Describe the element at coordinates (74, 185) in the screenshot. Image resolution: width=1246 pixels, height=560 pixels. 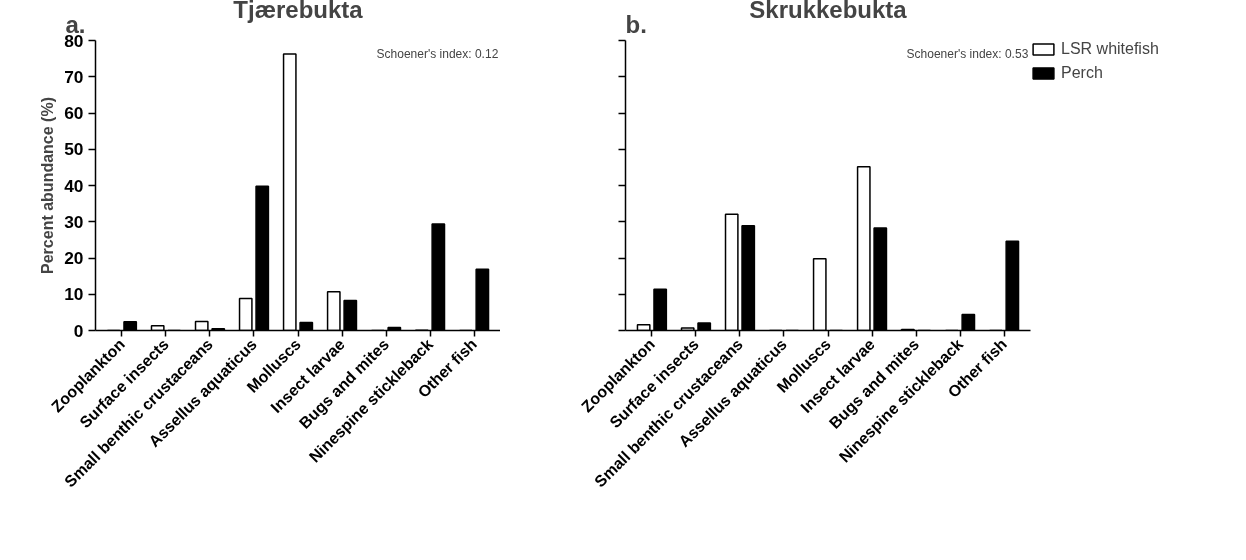
I see `y-tick-label: 40` at that location.